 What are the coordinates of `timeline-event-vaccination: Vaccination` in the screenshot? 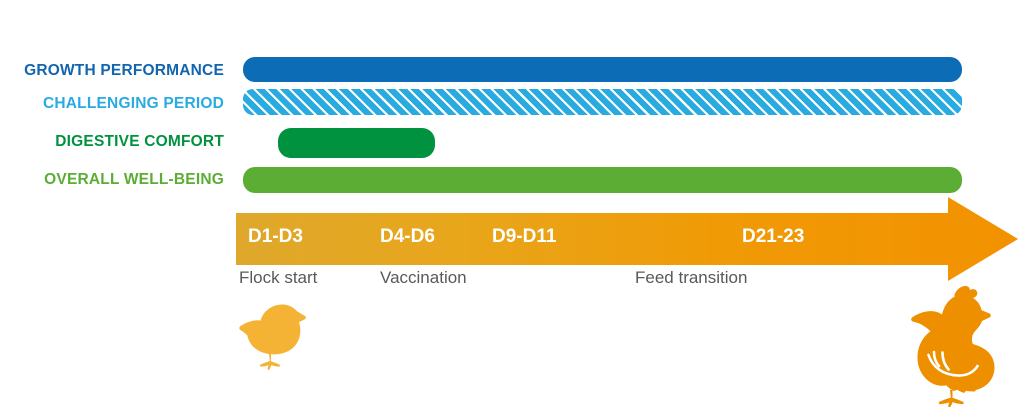 It's located at (423, 277).